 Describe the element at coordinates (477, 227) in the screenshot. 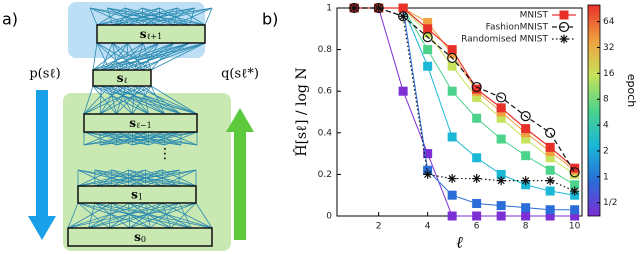

I see `x-tick-label: 6` at that location.